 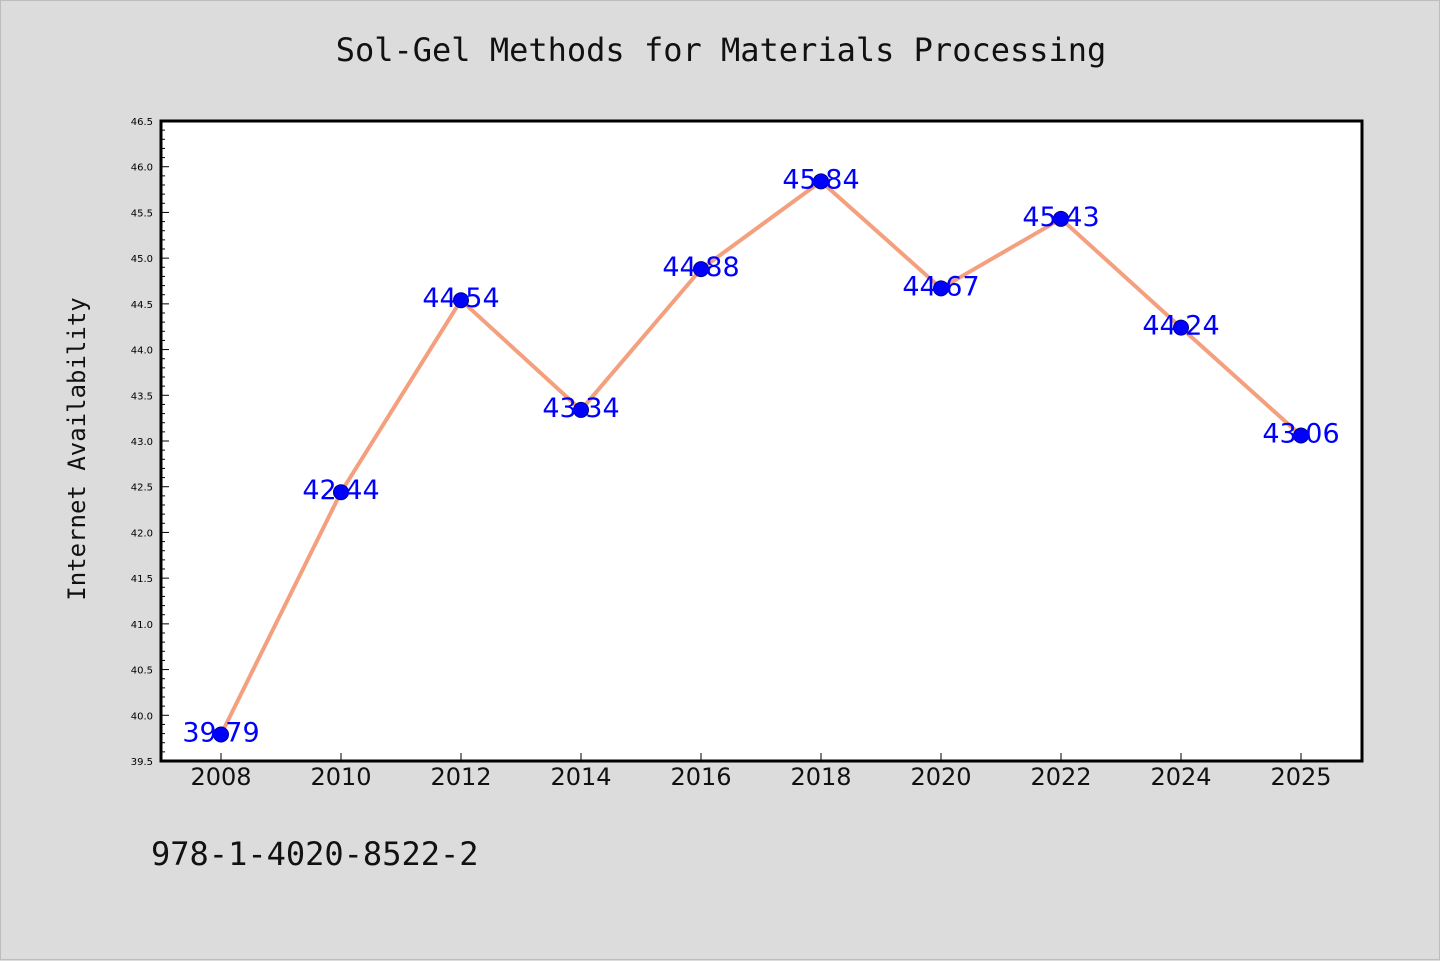 I want to click on y-tick-label: 44.0, so click(x=142, y=351).